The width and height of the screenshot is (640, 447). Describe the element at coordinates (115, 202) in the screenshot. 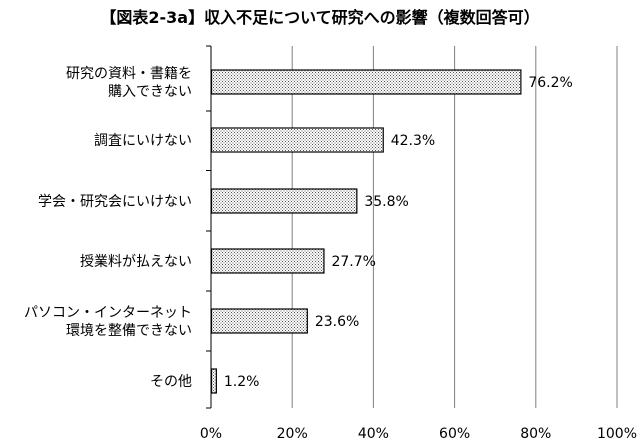

I see `category-label-2: 学会・研究会にいけない` at that location.